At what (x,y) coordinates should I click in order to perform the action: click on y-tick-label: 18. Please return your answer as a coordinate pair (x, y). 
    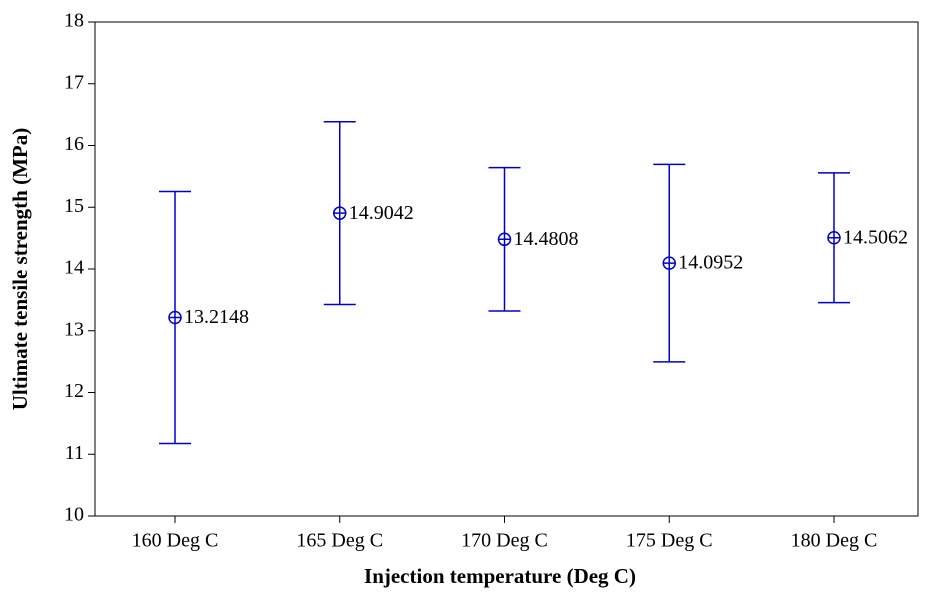
    Looking at the image, I should click on (74, 21).